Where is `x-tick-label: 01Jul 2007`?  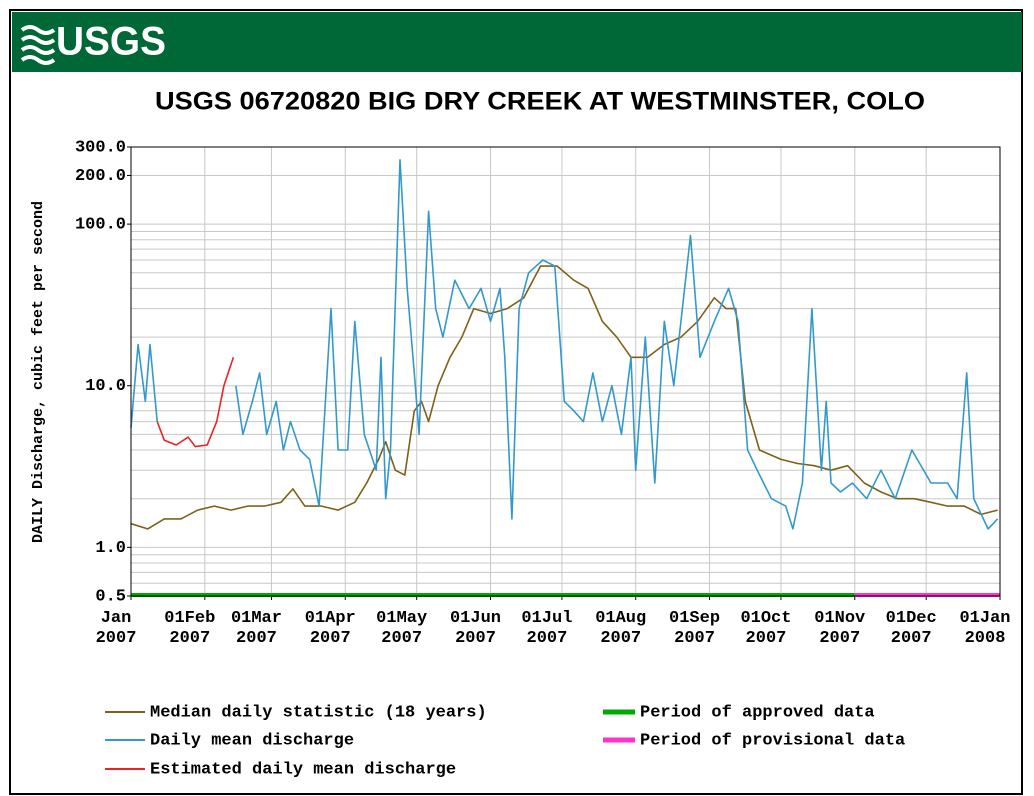 x-tick-label: 01Jul 2007 is located at coordinates (547, 628).